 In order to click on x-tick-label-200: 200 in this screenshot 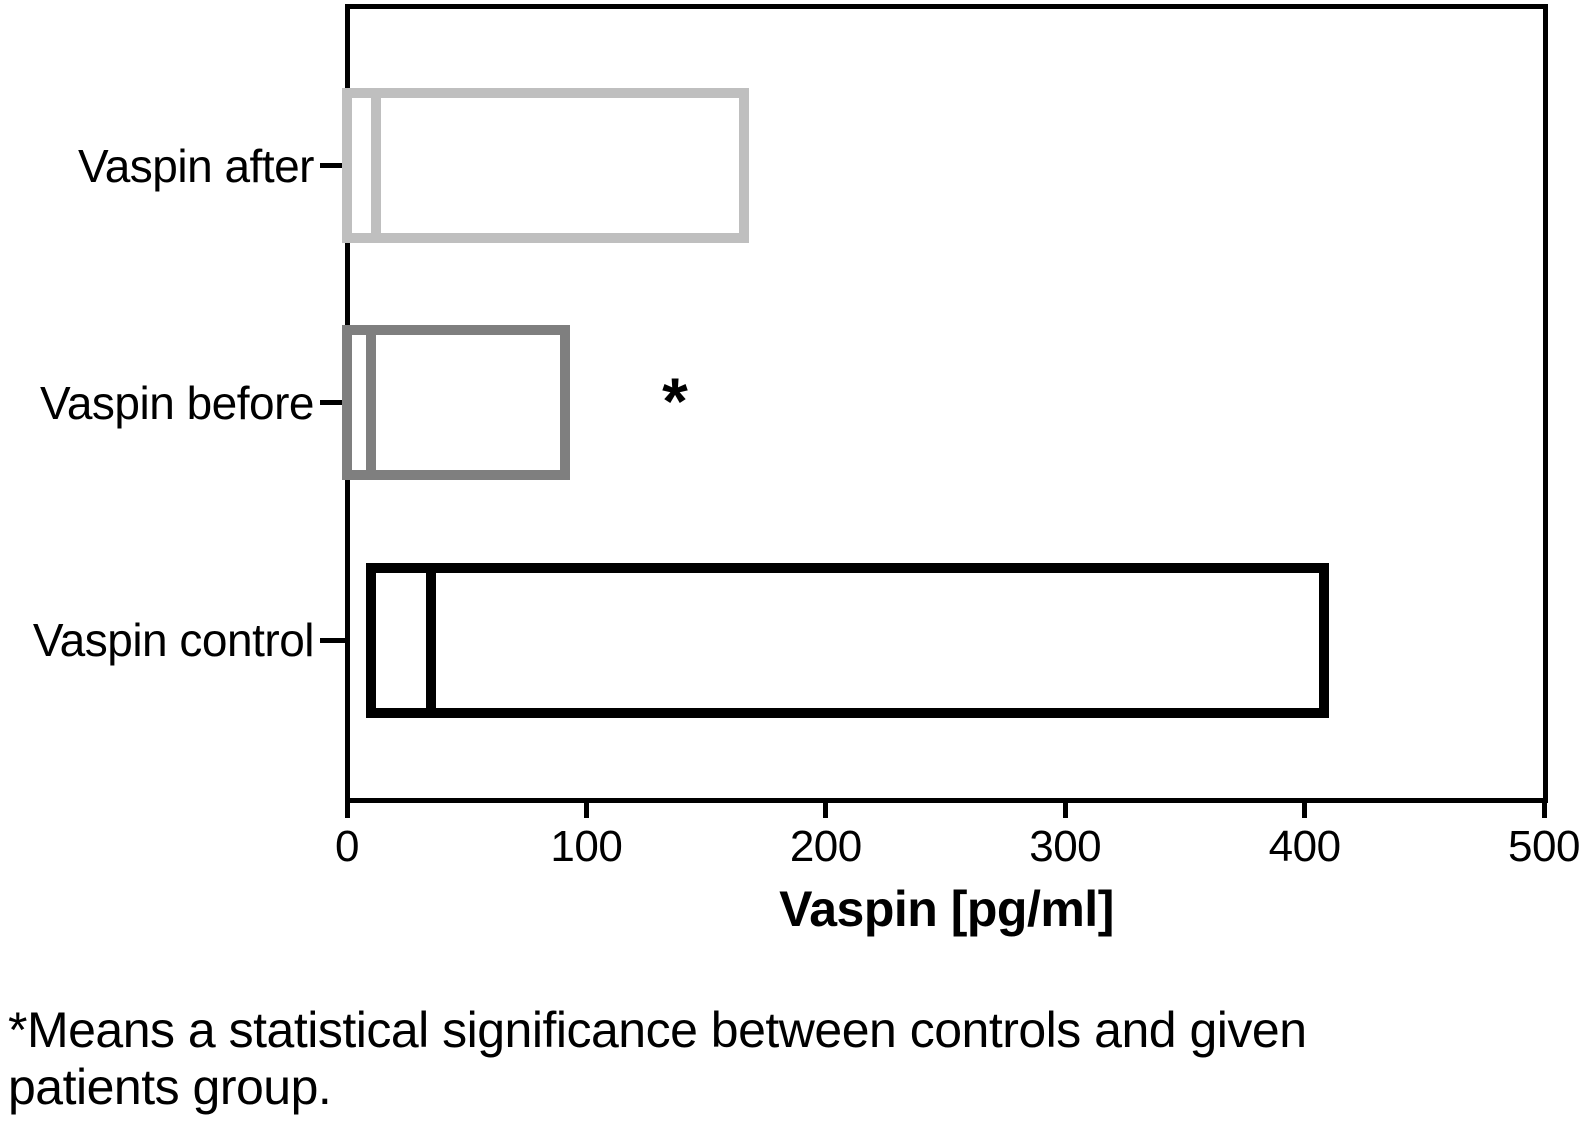, I will do `click(825, 846)`.